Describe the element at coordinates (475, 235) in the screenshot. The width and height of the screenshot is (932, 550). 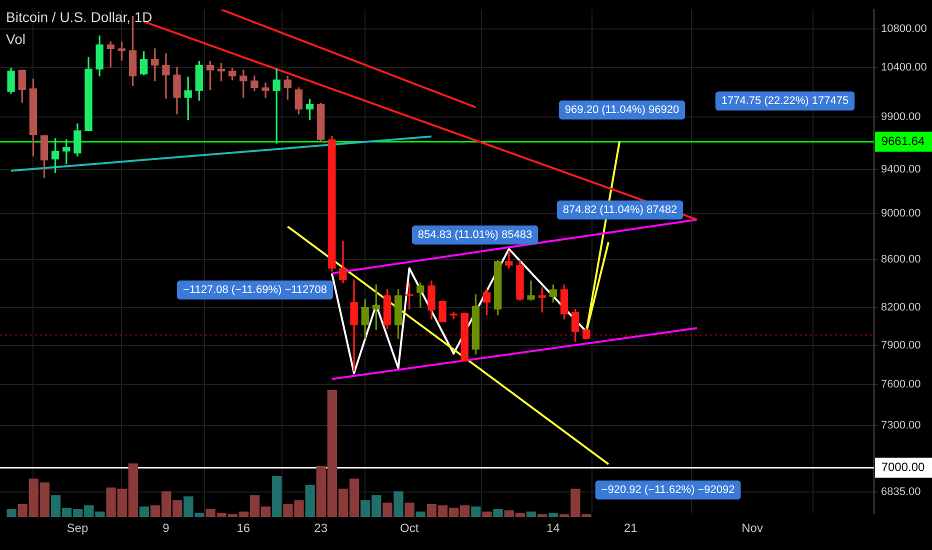
I see `annotation: 854.83 (11.01%) 85483` at that location.